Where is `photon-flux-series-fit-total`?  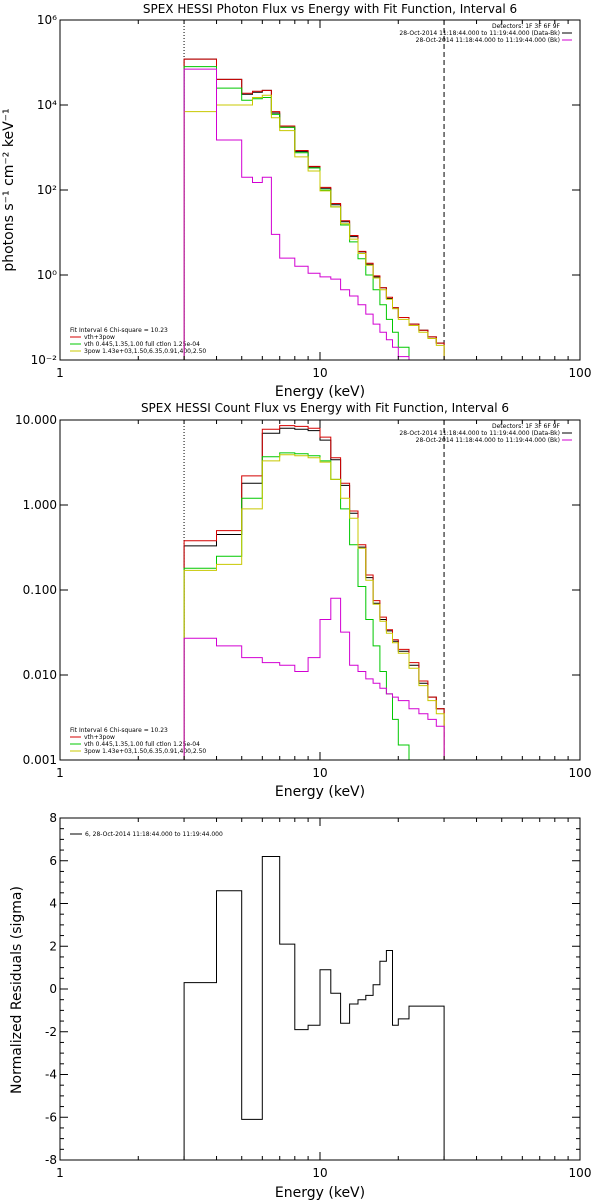
photon-flux-series-fit-total is located at coordinates (314, 209).